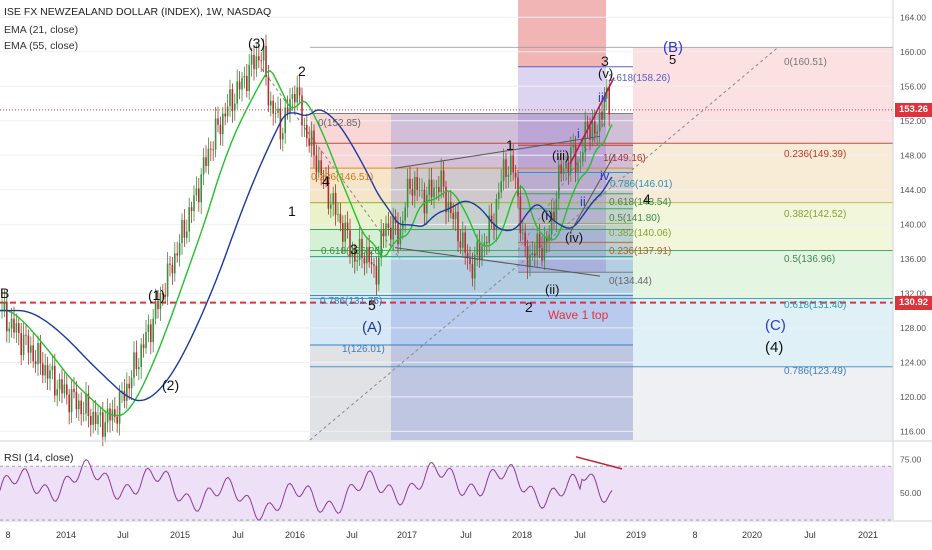  I want to click on ema55-legend: EMA (55, close), so click(41, 46).